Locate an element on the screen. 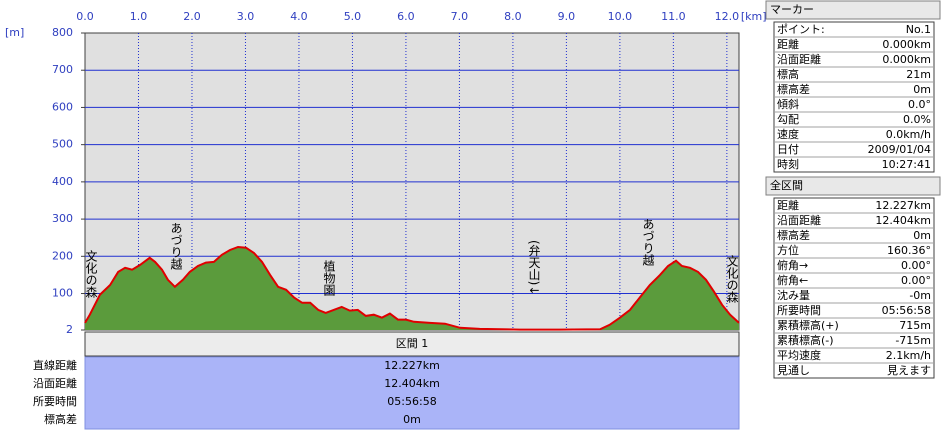 The height and width of the screenshot is (446, 942). section-title: 区間 1 is located at coordinates (412, 343).